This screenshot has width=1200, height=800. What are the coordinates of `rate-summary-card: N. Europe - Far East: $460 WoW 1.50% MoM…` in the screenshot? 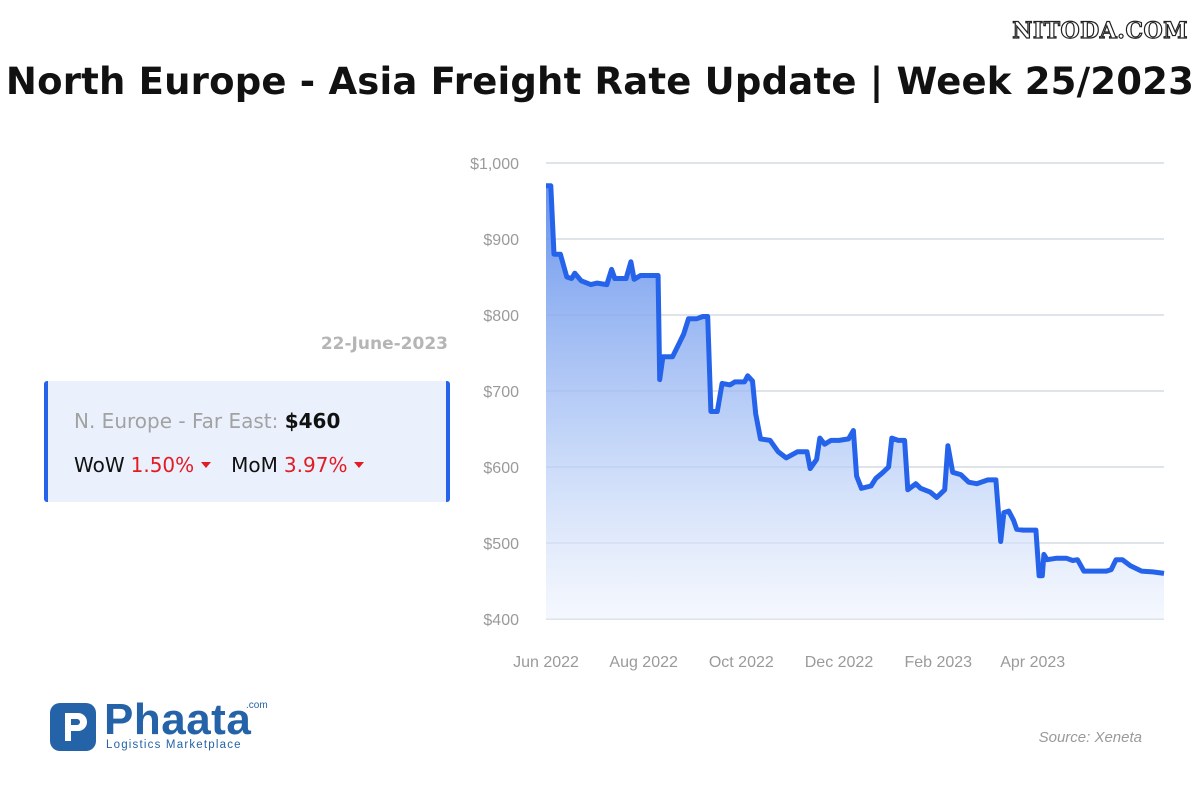 It's located at (247, 441).